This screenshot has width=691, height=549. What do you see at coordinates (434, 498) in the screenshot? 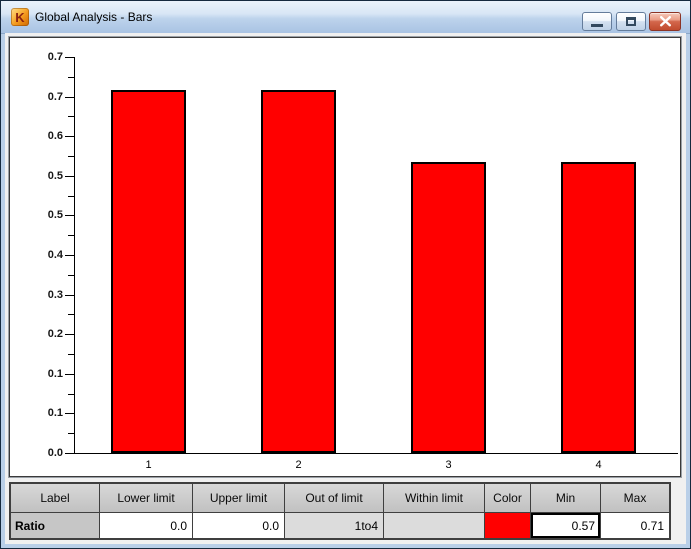
I see `header-within-limit: Within limit` at bounding box center [434, 498].